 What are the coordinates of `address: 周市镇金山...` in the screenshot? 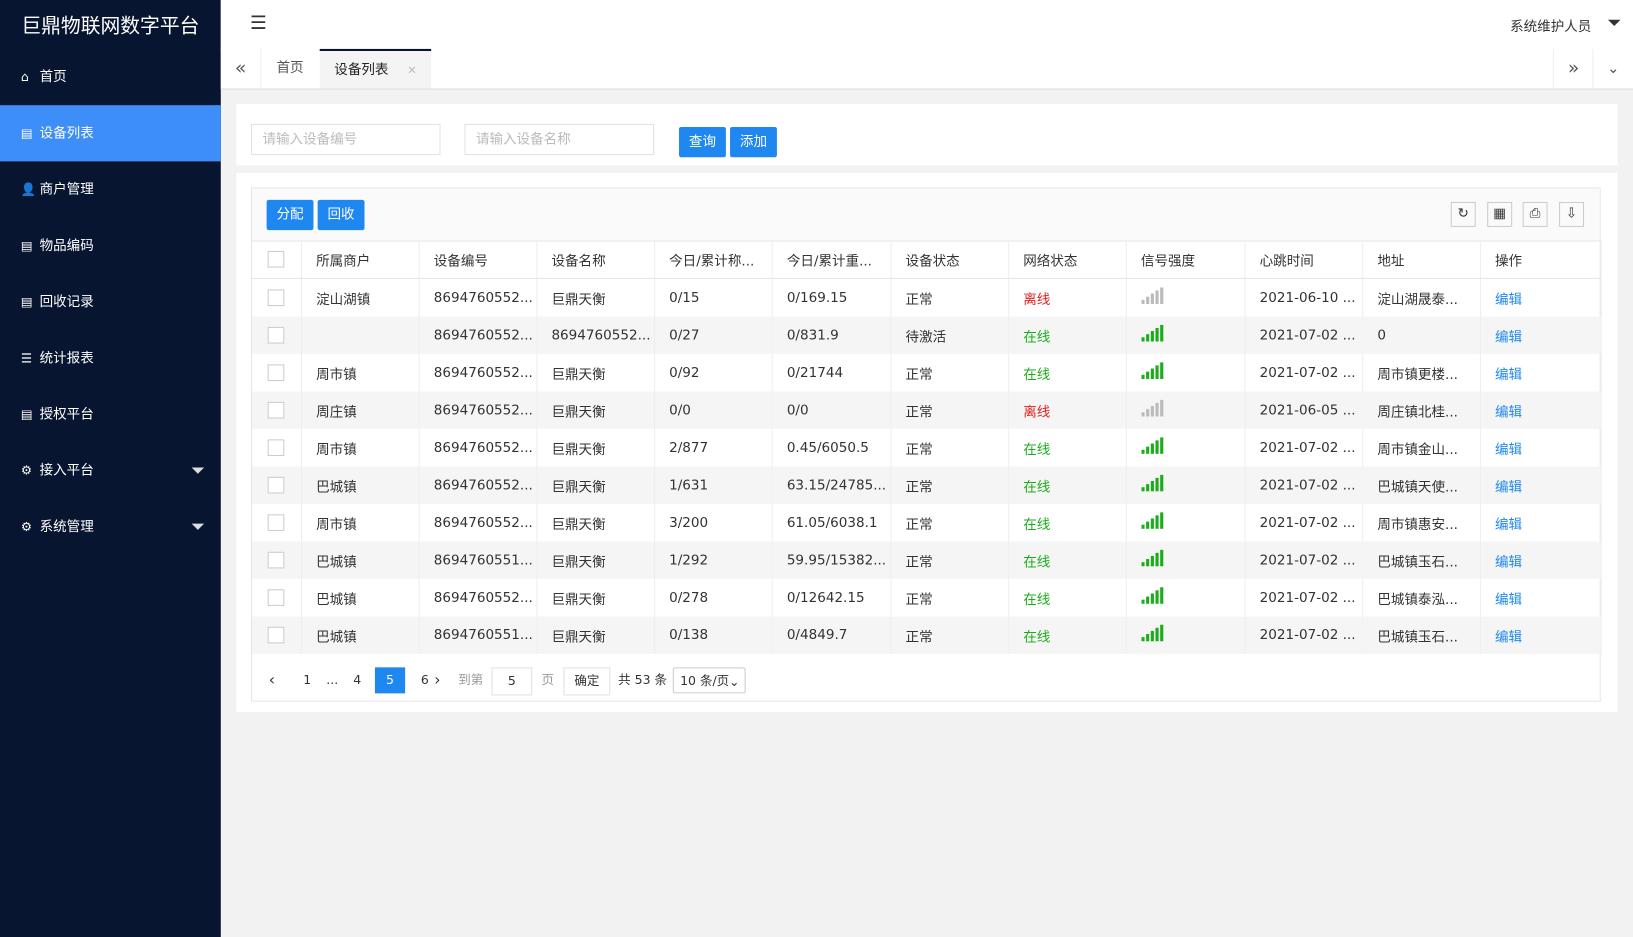 It's located at (1417, 449).